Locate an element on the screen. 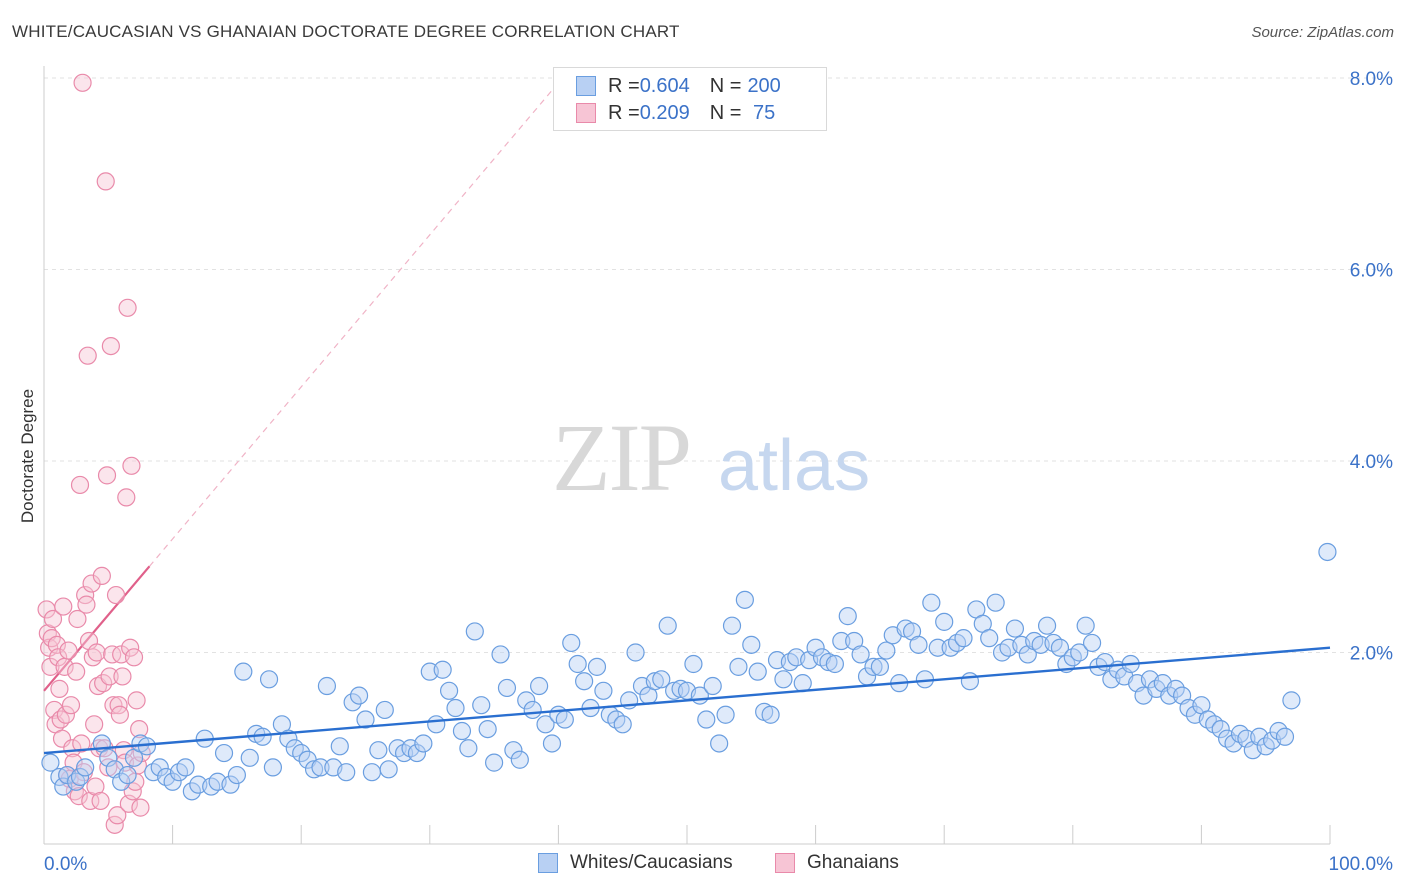  legend-n-value: 75 is located at coordinates (761, 112).